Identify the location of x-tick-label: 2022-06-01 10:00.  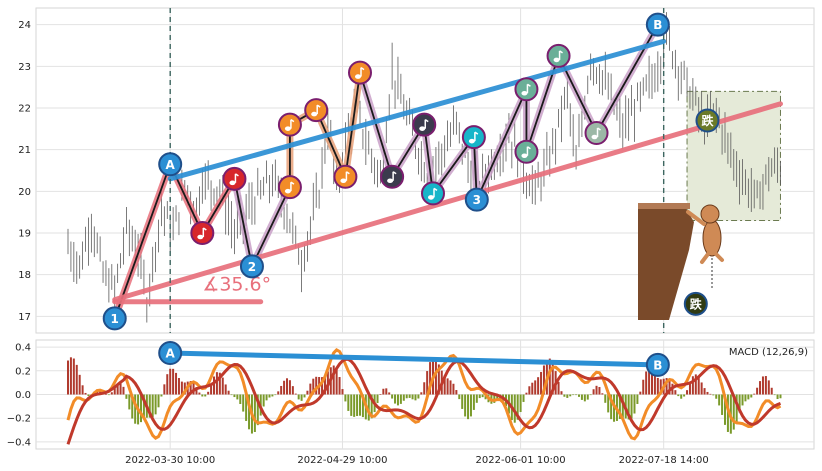
(521, 460).